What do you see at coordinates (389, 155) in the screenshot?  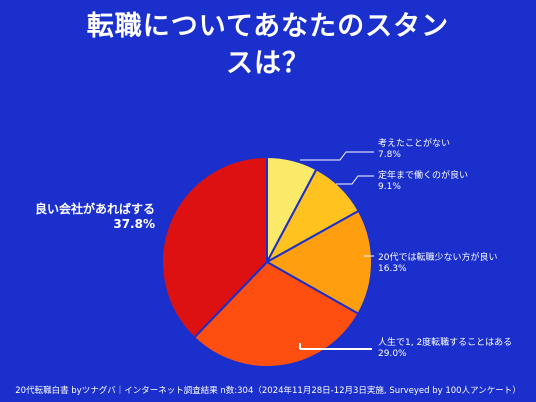 I see `slice-value-label: 7.8%` at bounding box center [389, 155].